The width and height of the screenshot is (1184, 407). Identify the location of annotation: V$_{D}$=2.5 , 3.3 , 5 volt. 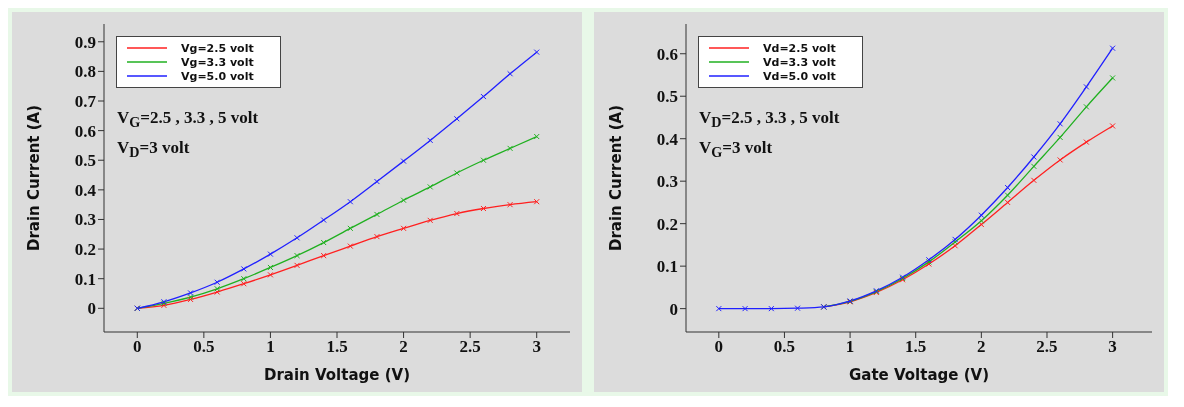
(769, 120).